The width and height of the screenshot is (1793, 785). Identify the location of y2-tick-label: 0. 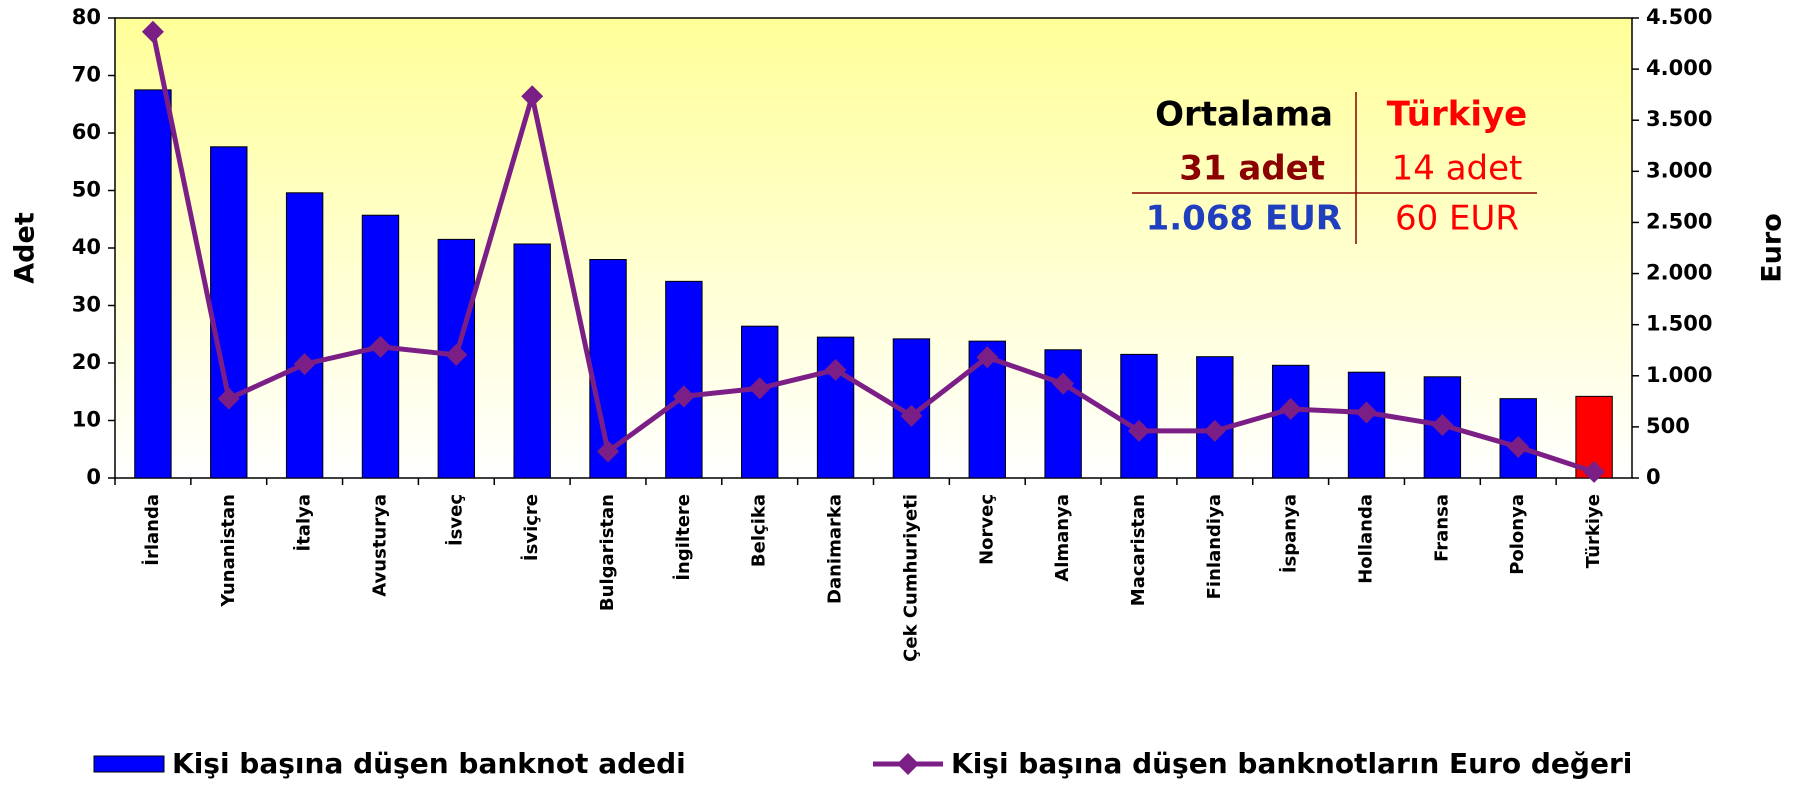
(1653, 477).